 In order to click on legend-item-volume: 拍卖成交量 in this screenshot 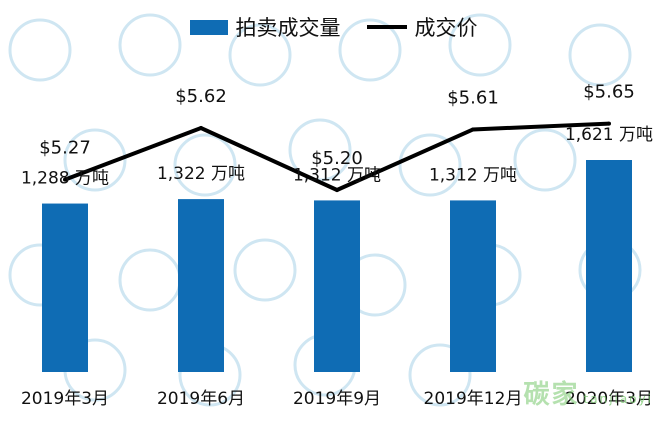, I will do `click(265, 27)`.